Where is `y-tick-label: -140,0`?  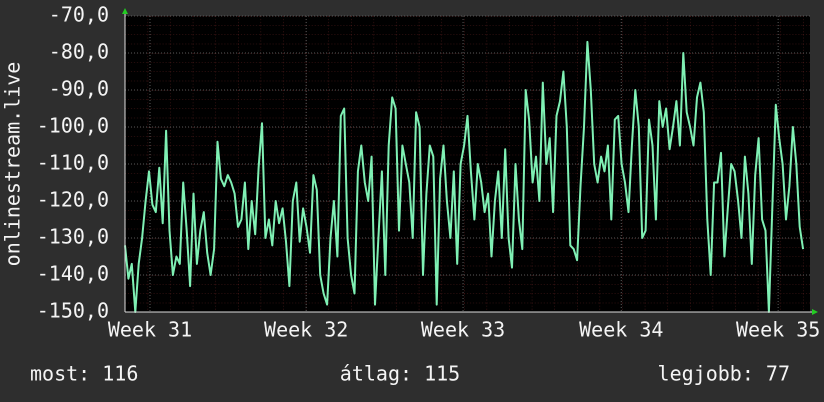
y-tick-label: -140,0 is located at coordinates (73, 274).